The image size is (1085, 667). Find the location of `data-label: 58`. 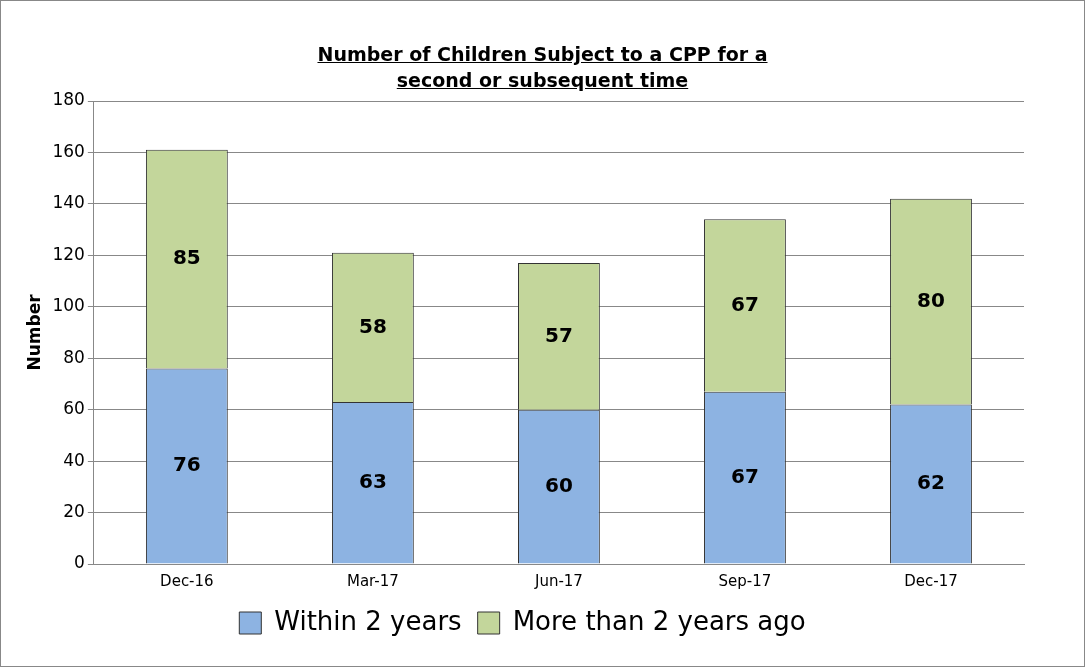

data-label: 58 is located at coordinates (372, 325).